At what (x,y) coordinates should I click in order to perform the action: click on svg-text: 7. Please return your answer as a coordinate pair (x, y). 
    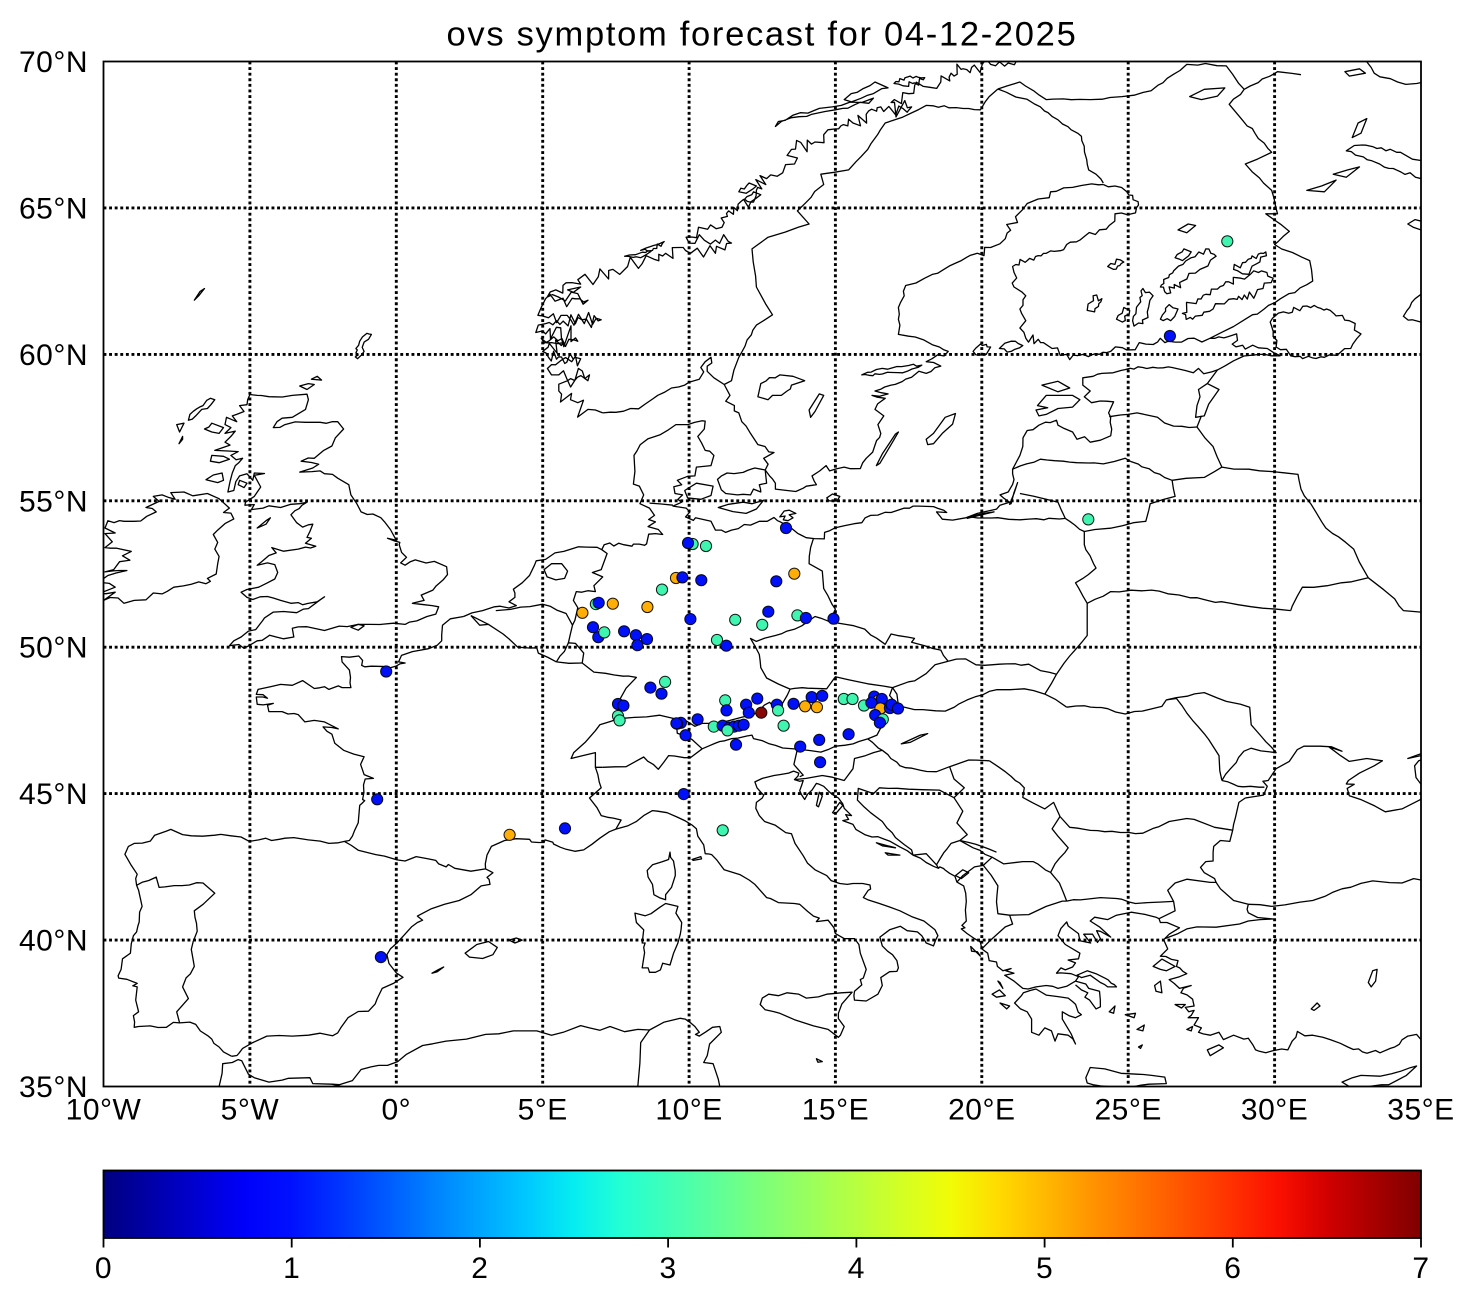
    Looking at the image, I should click on (1420, 1268).